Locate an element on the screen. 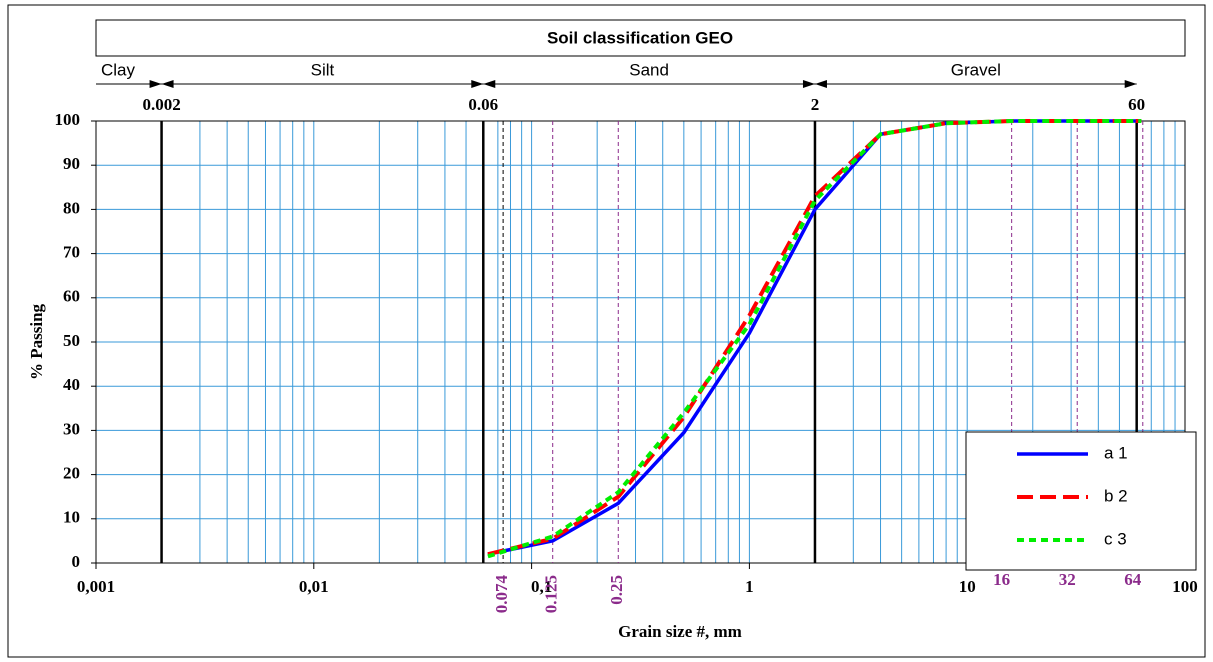 This screenshot has height=662, width=1213. y-tick-label: 70 is located at coordinates (71, 252).